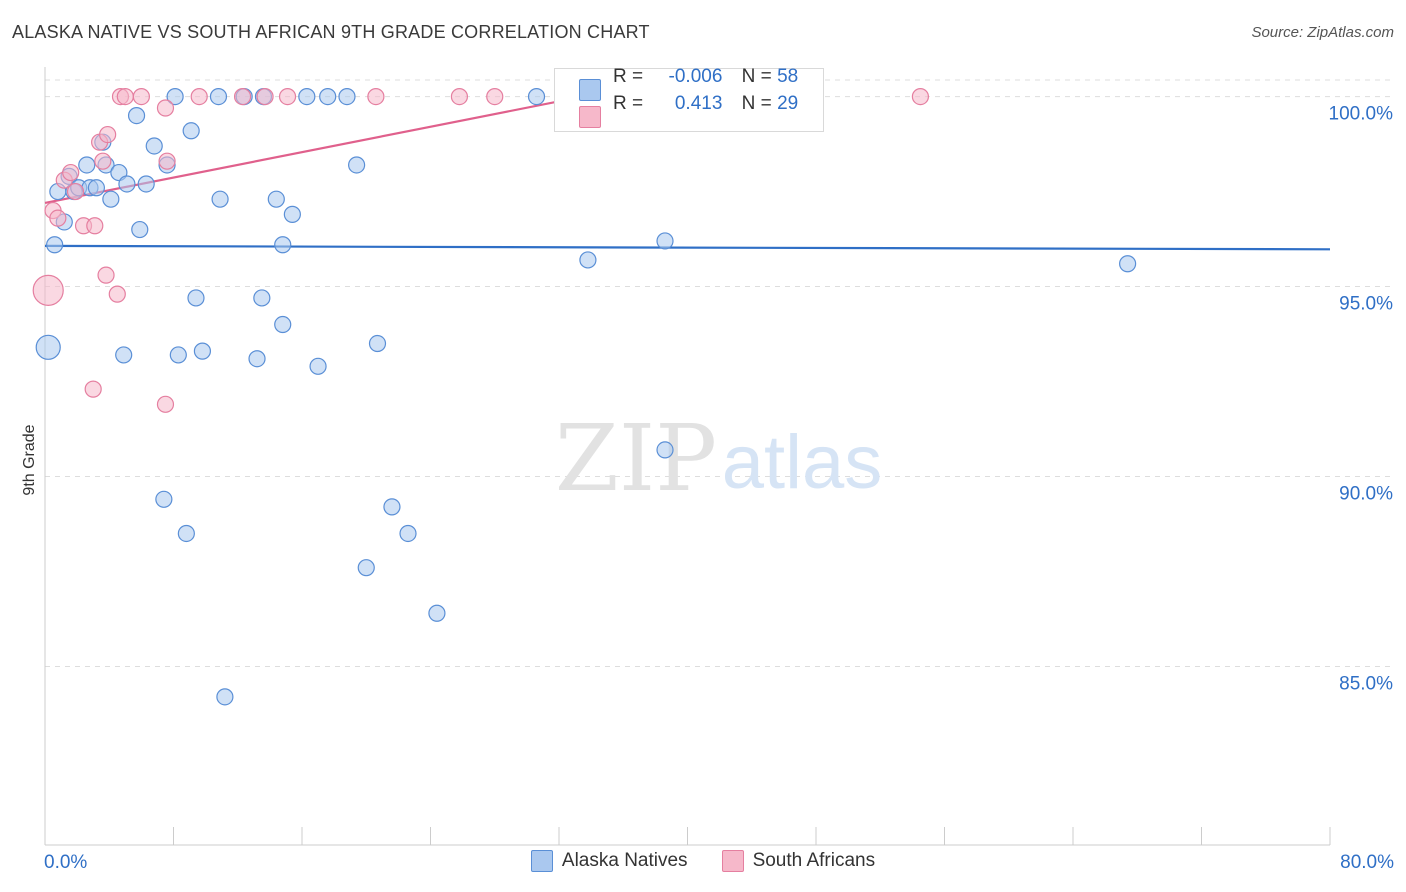 Image resolution: width=1406 pixels, height=892 pixels. Describe the element at coordinates (1366, 683) in the screenshot. I see `y-tick-label: 85.0%` at that location.